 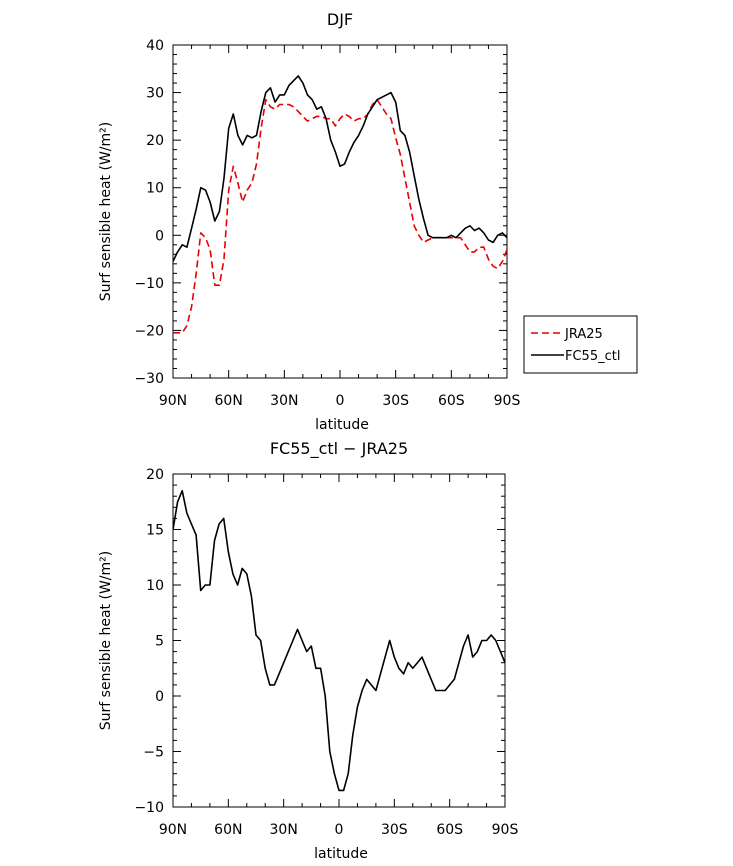 I want to click on y-tick-label: 5, so click(x=159, y=642).